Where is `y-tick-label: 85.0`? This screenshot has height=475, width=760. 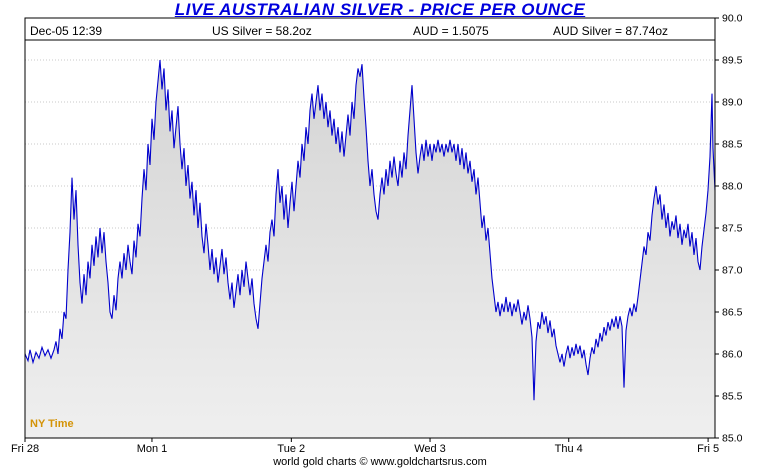
y-tick-label: 85.0 is located at coordinates (732, 439).